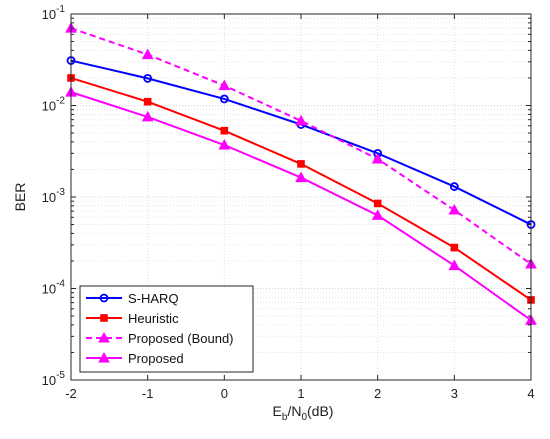 This screenshot has width=550, height=439. What do you see at coordinates (160, 328) in the screenshot?
I see `legend-items: S-HARQ Heuristic Proposed (Bound) Proposed` at bounding box center [160, 328].